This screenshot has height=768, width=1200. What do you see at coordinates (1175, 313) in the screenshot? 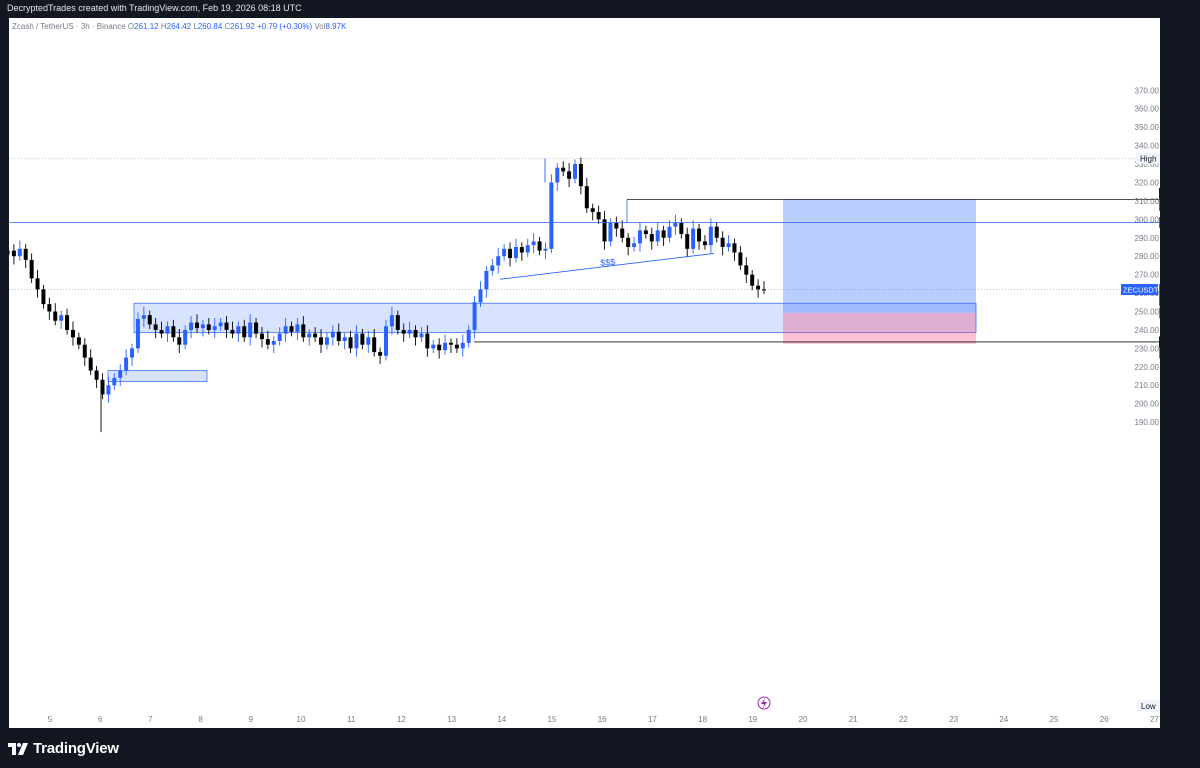
I see `entry-price-tag-bg` at bounding box center [1175, 313].